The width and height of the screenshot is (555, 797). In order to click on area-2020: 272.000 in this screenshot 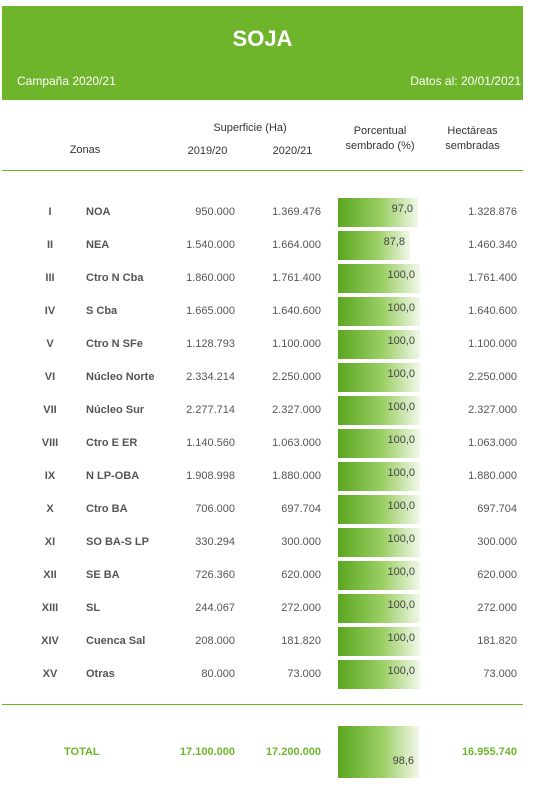, I will do `click(301, 608)`.